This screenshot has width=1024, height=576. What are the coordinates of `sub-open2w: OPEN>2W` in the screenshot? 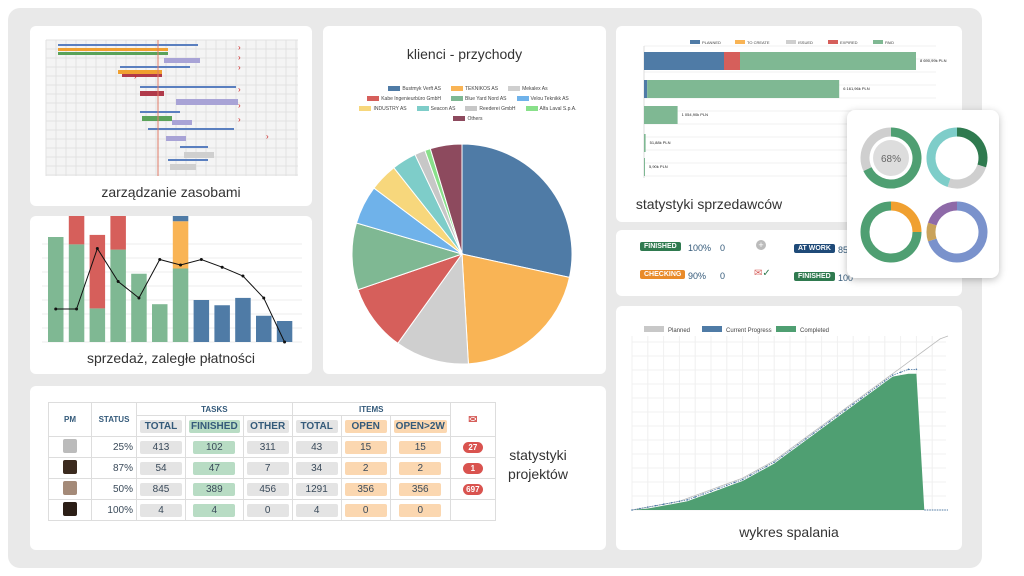 It's located at (420, 426).